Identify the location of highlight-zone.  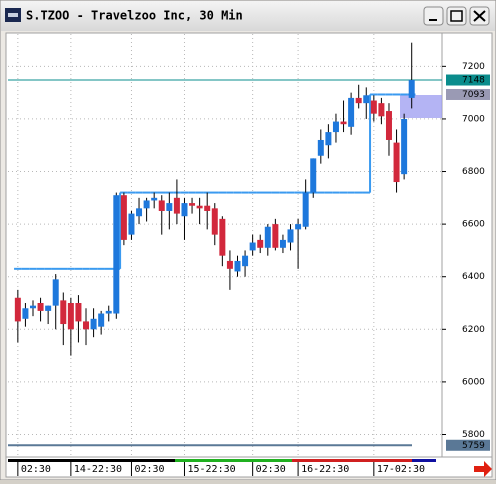
(421, 106).